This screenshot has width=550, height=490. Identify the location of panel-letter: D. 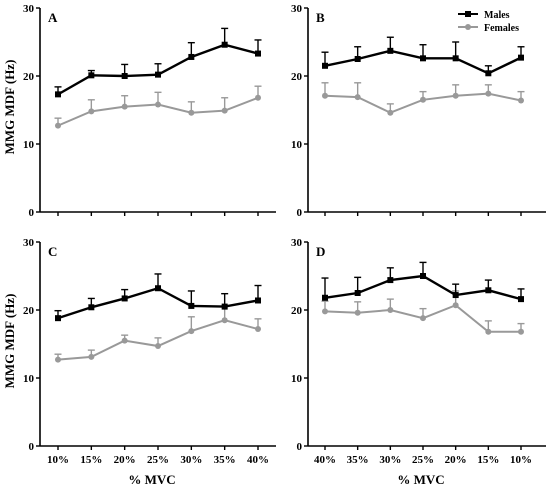
(320, 251).